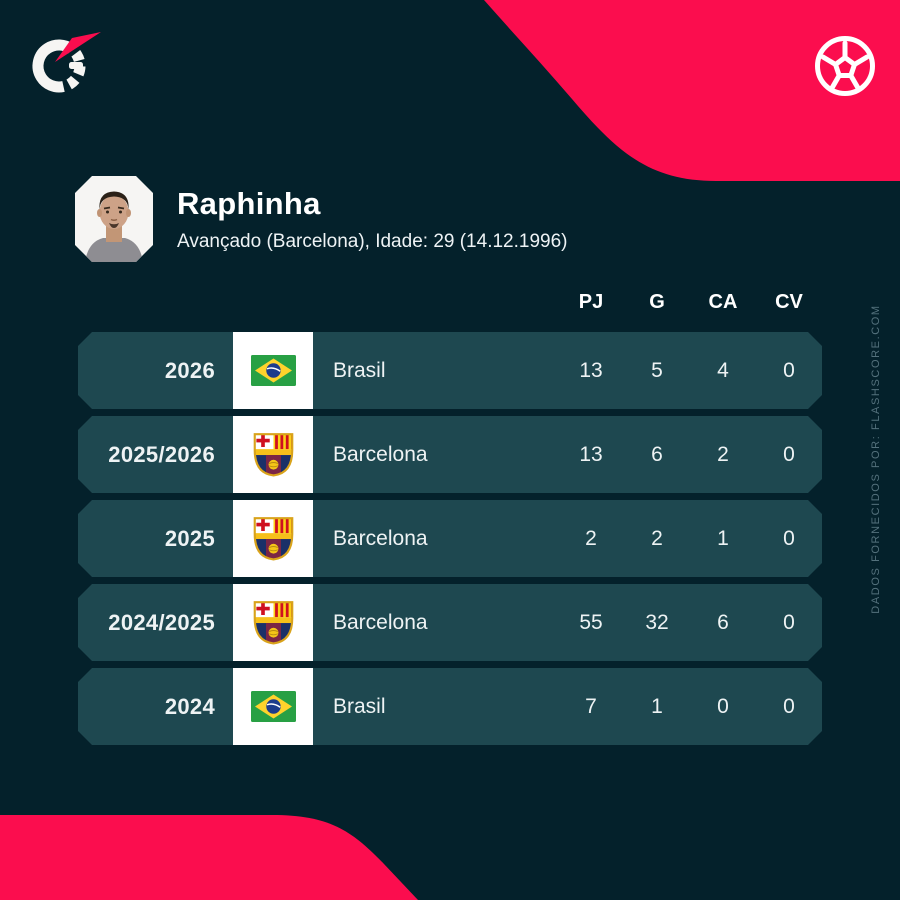 Image resolution: width=900 pixels, height=900 pixels. I want to click on table-row: 2024/2025 Barcelona 55 32 6 0, so click(450, 622).